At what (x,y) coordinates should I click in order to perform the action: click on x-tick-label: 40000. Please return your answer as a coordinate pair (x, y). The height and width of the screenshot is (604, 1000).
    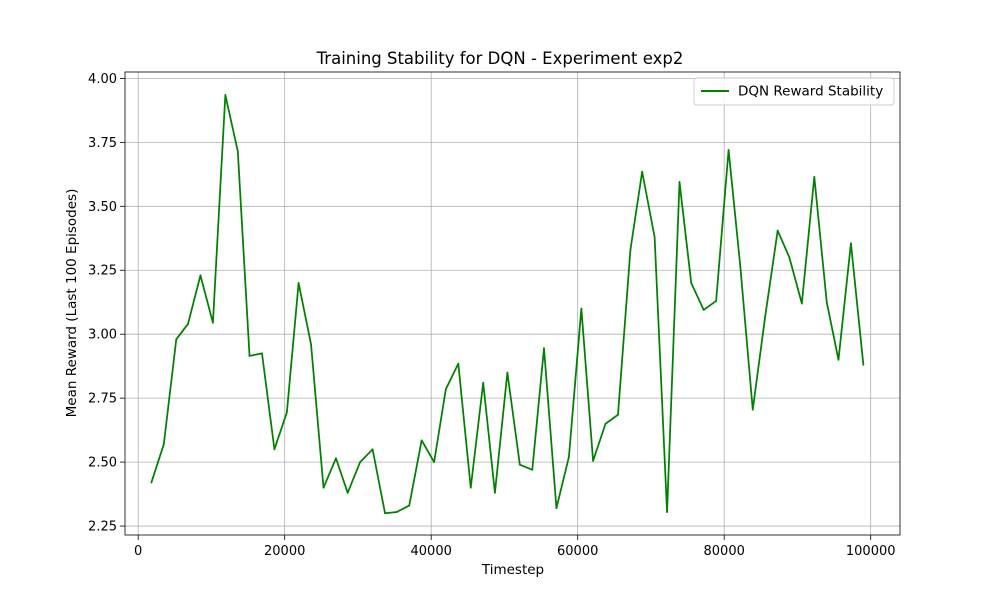
    Looking at the image, I should click on (431, 551).